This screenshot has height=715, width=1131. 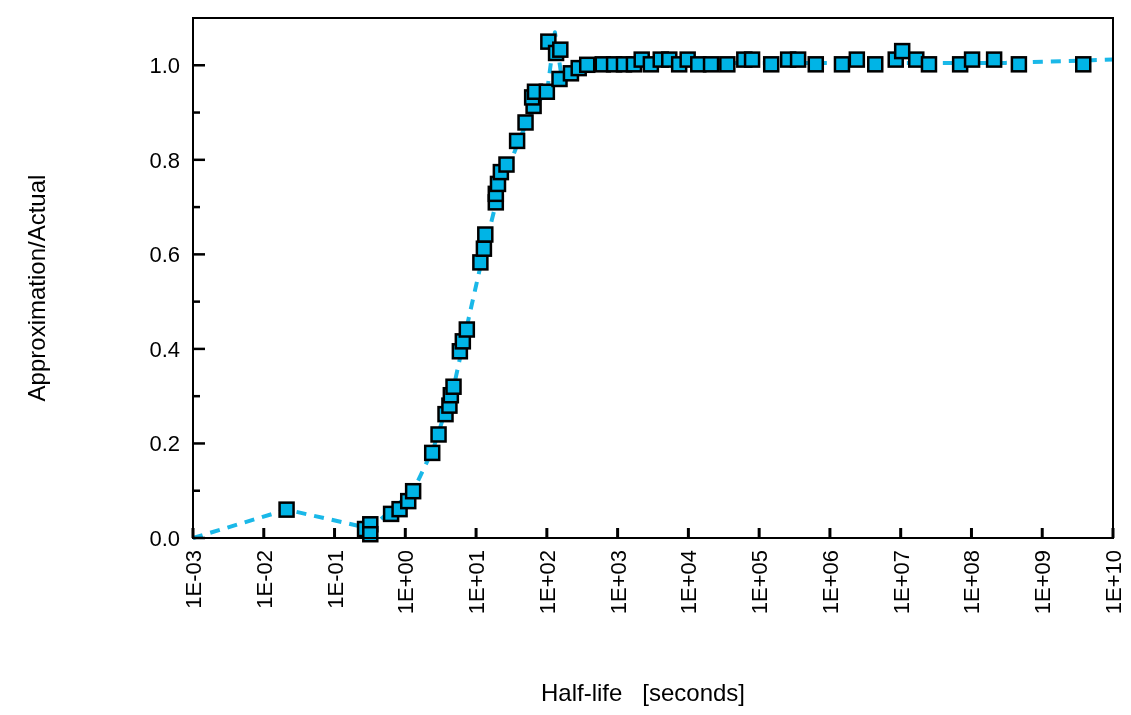 I want to click on y-tick-label: 0.2, so click(x=164, y=444).